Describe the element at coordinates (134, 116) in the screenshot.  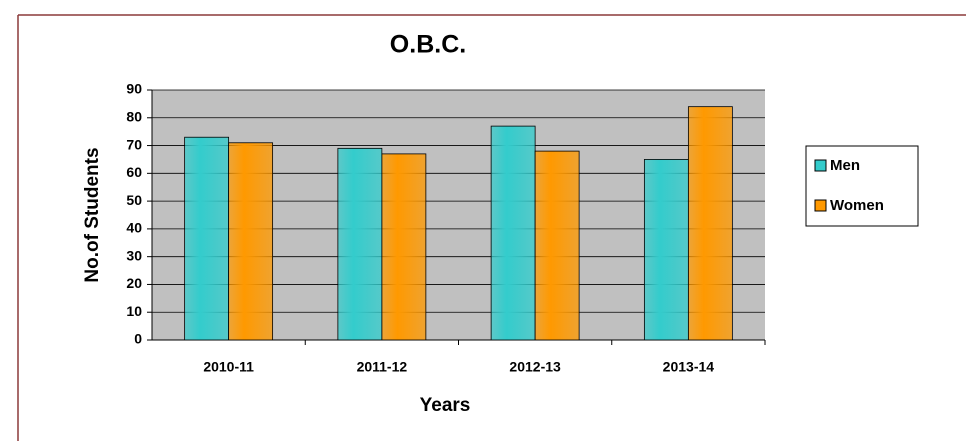
I see `y-tick-label: 80` at that location.